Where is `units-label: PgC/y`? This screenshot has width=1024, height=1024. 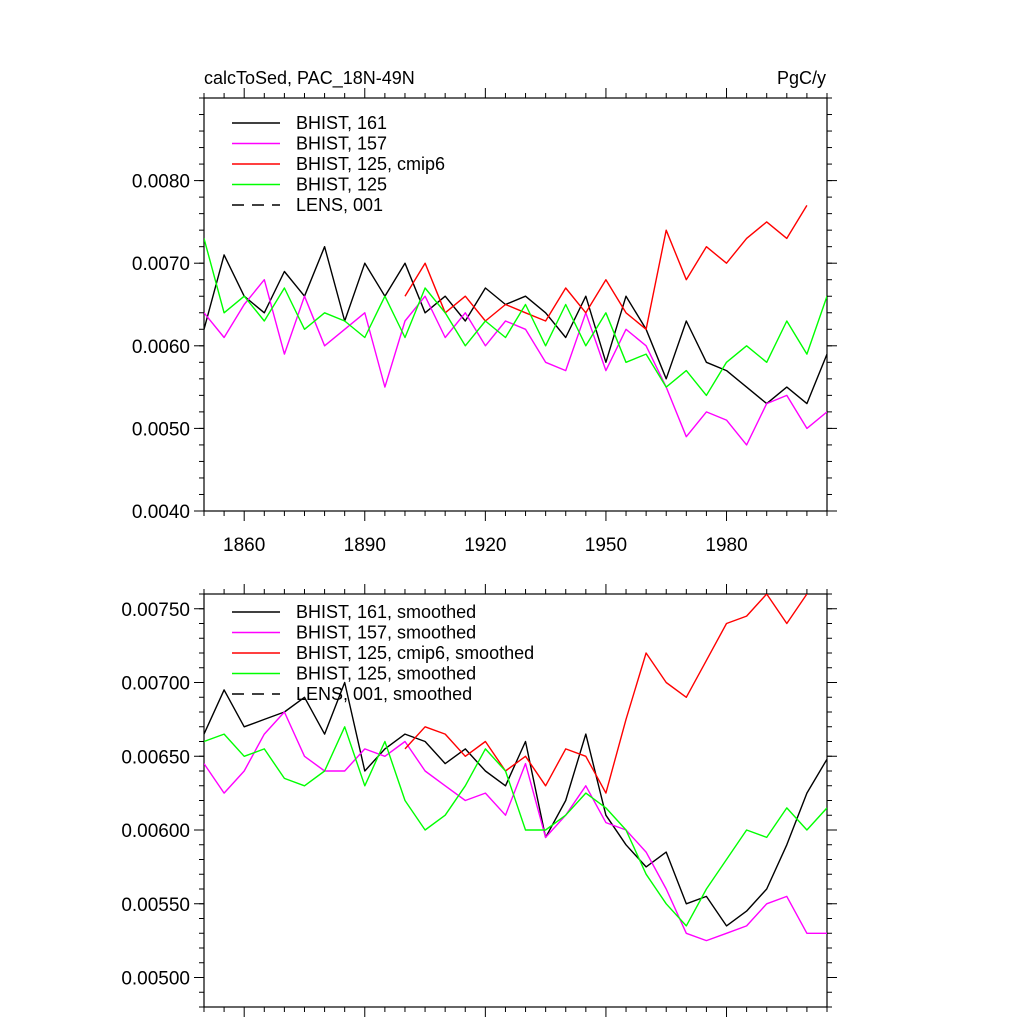 units-label: PgC/y is located at coordinates (801, 78).